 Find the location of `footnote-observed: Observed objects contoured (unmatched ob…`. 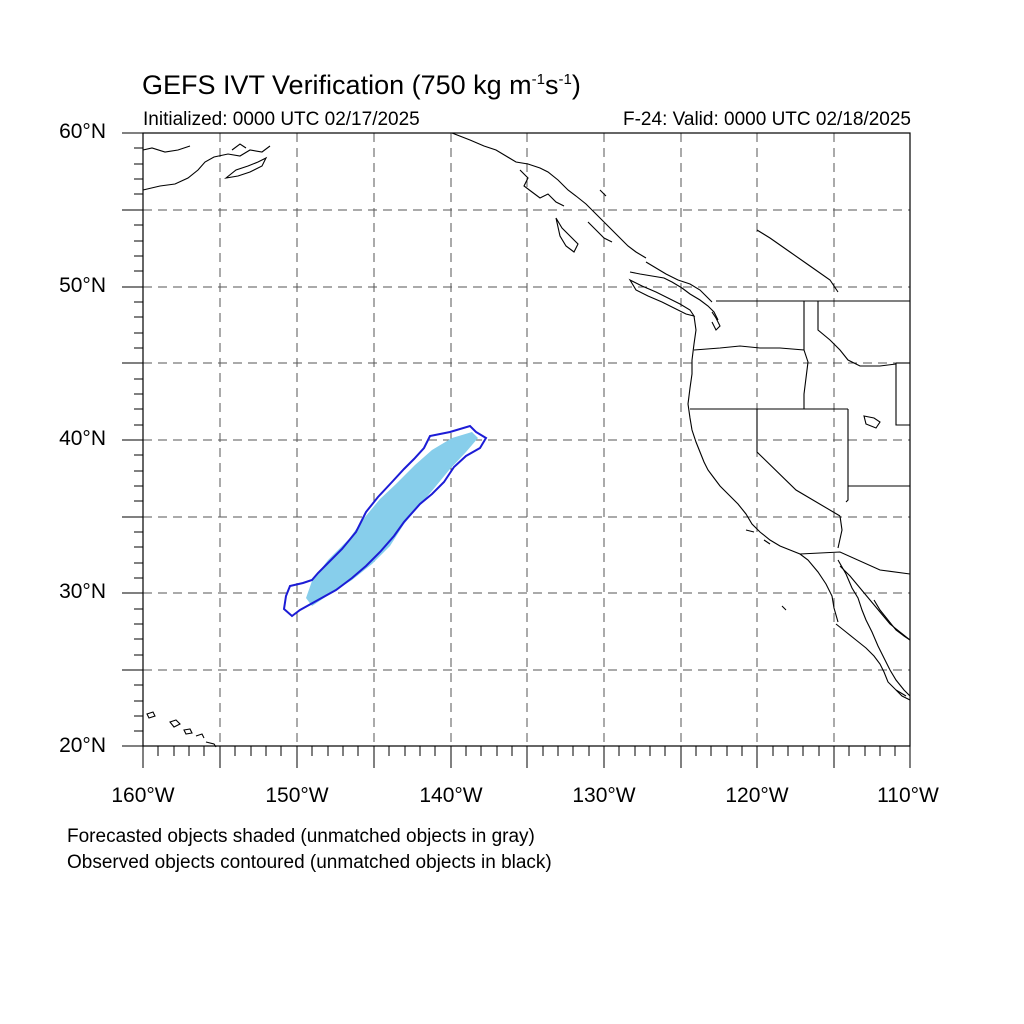

footnote-observed: Observed objects contoured (unmatched ob… is located at coordinates (309, 862).